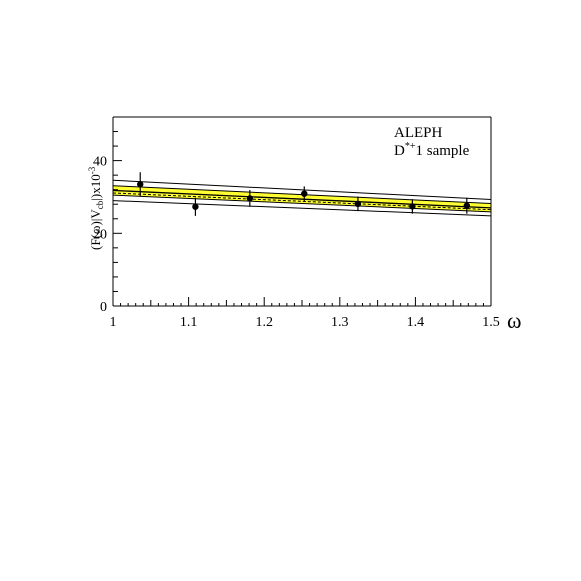 This screenshot has height=581, width=581. Describe the element at coordinates (100, 234) in the screenshot. I see `y-tick-label: 20` at that location.